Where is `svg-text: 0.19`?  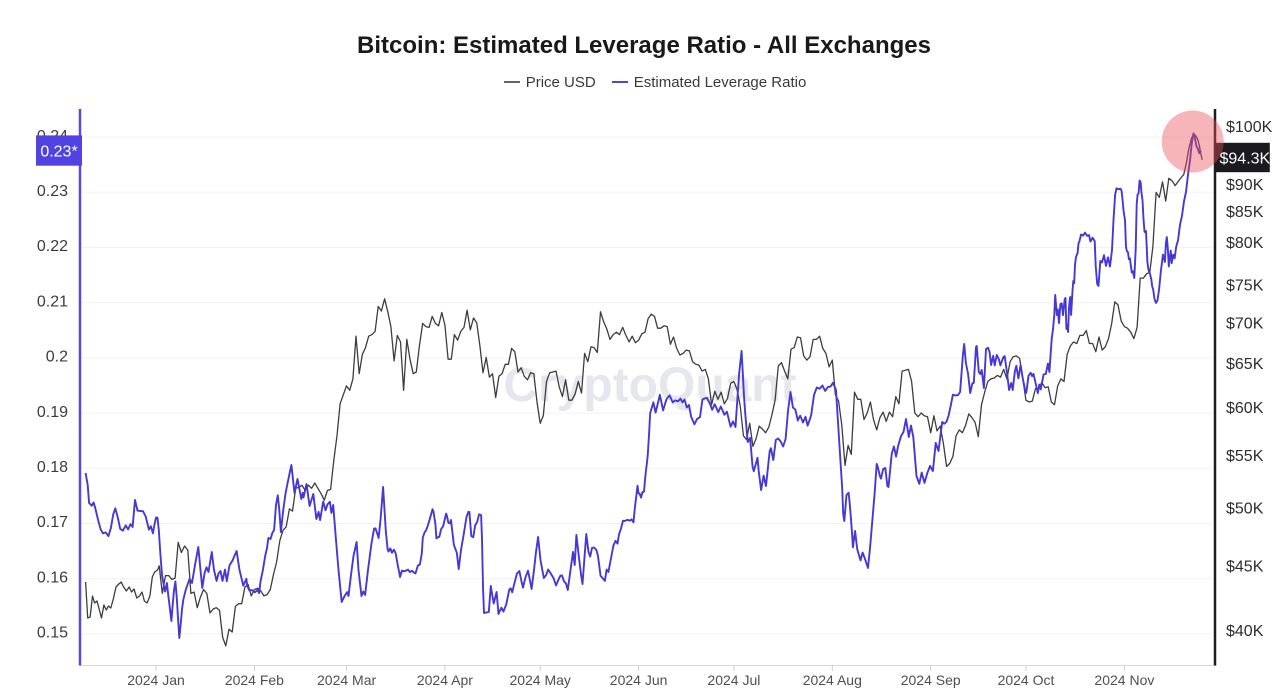 svg-text: 0.19 is located at coordinates (52, 412).